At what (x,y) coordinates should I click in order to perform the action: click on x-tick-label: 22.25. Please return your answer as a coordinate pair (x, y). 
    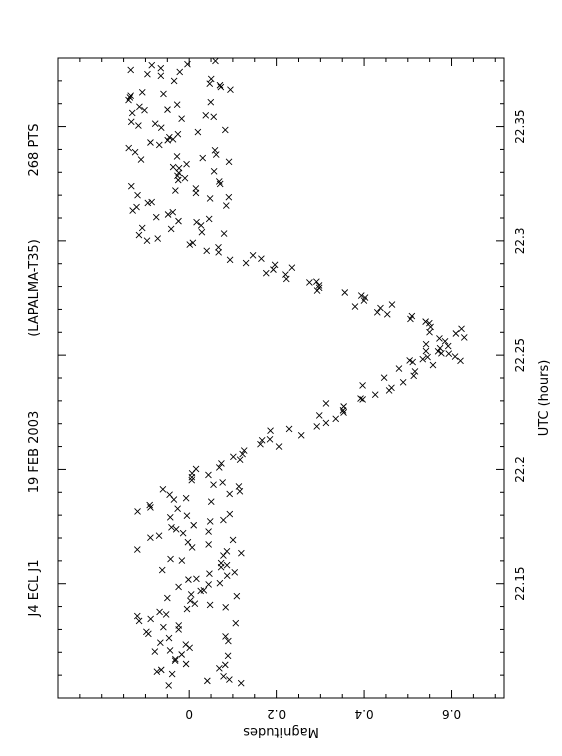
    Looking at the image, I should click on (520, 355).